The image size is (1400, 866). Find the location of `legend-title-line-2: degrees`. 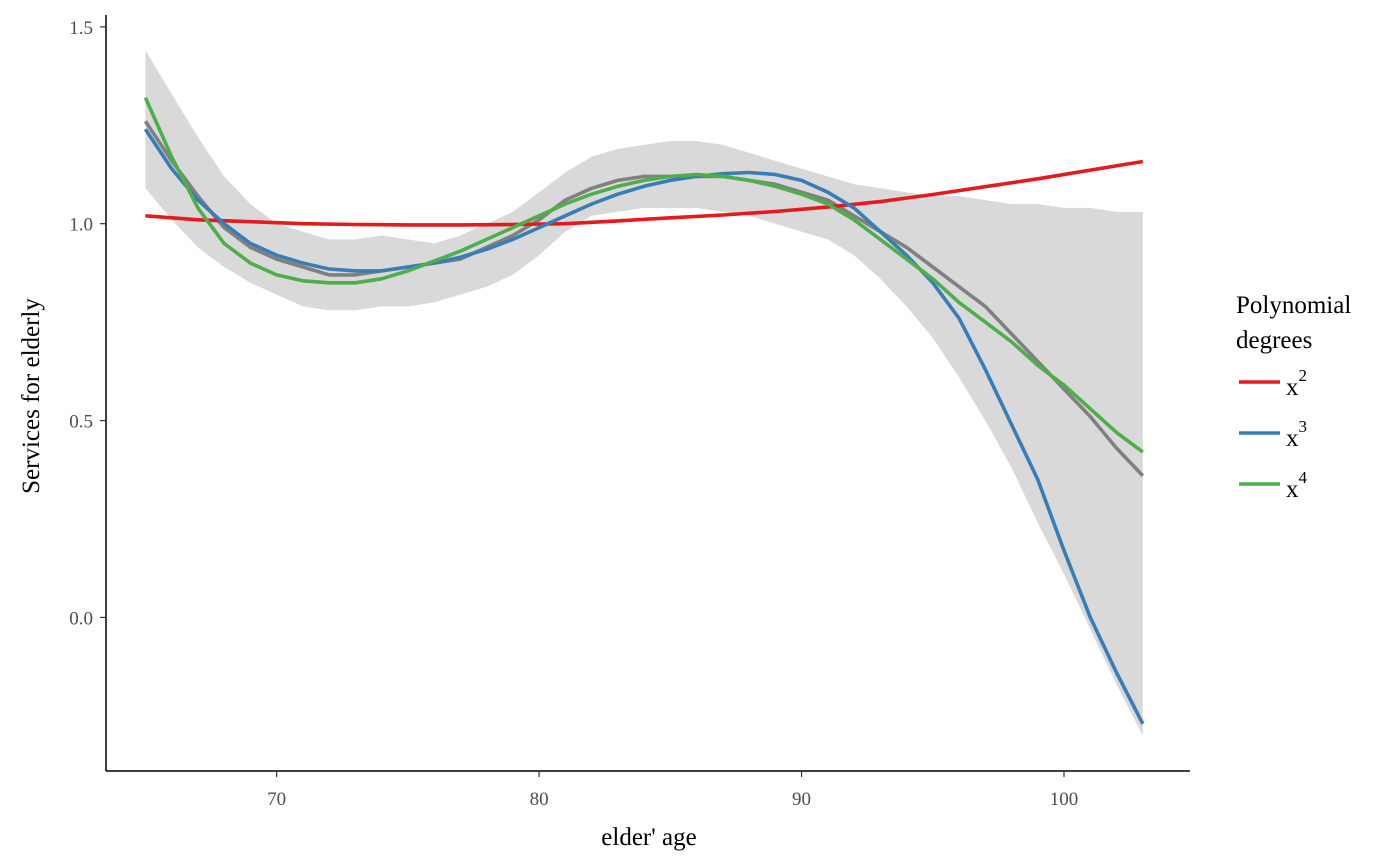

legend-title-line-2: degrees is located at coordinates (1274, 340).